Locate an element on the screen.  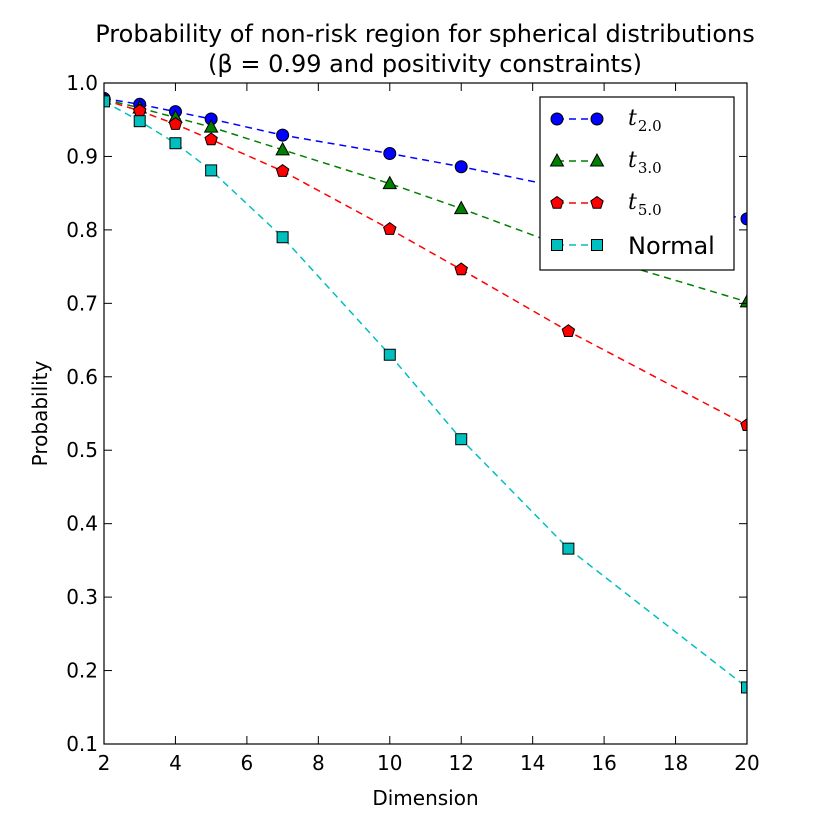
legend-item: t3.0 is located at coordinates (605, 162).